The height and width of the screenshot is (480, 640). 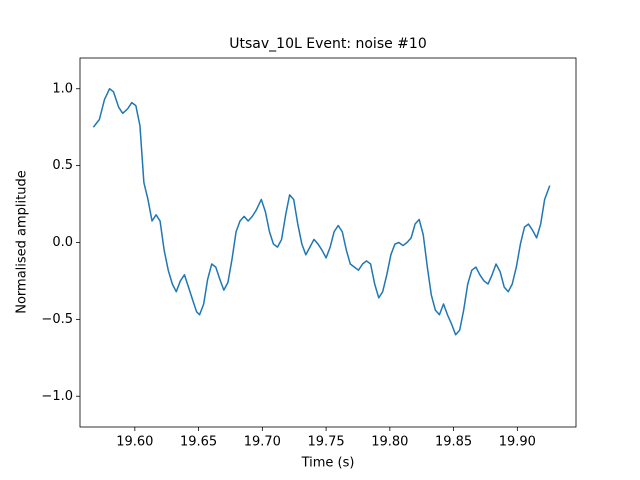 What do you see at coordinates (57, 396) in the screenshot?
I see `y-tick-label: −1.0` at bounding box center [57, 396].